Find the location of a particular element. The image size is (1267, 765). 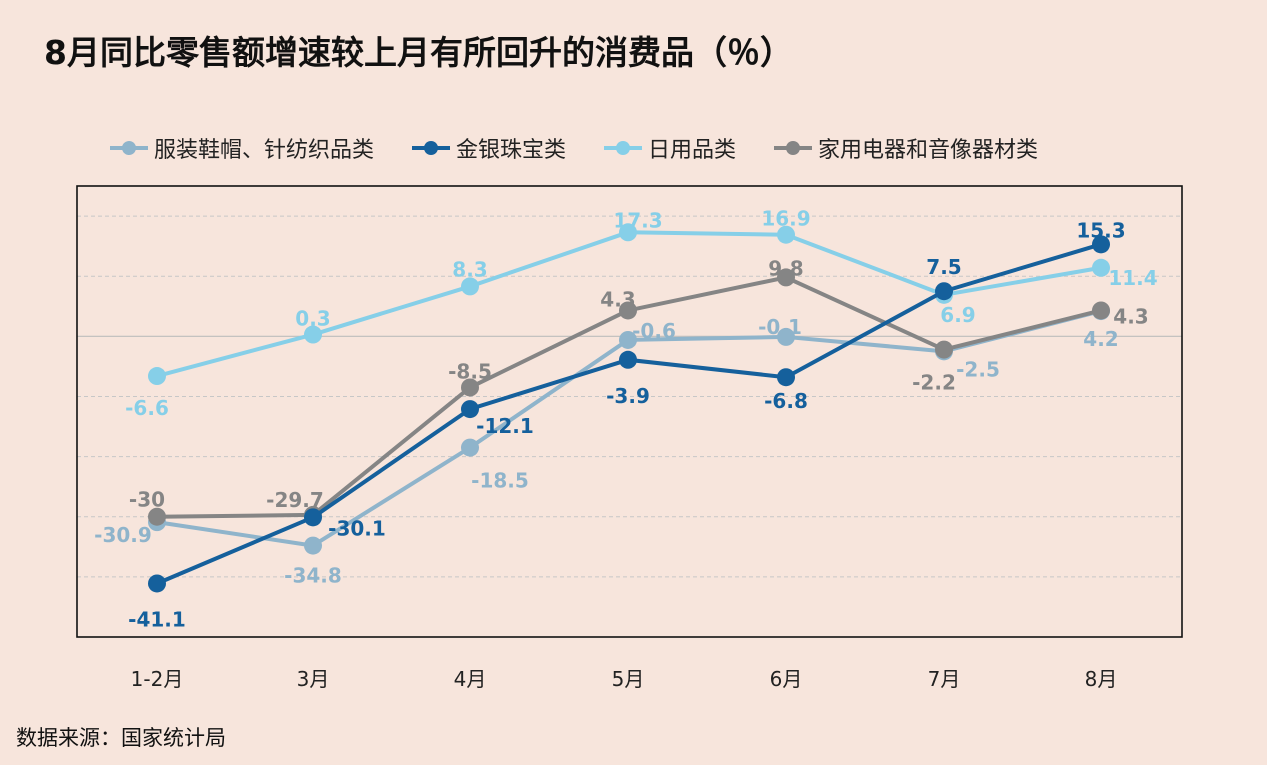

data-label: -29.7 is located at coordinates (295, 500).